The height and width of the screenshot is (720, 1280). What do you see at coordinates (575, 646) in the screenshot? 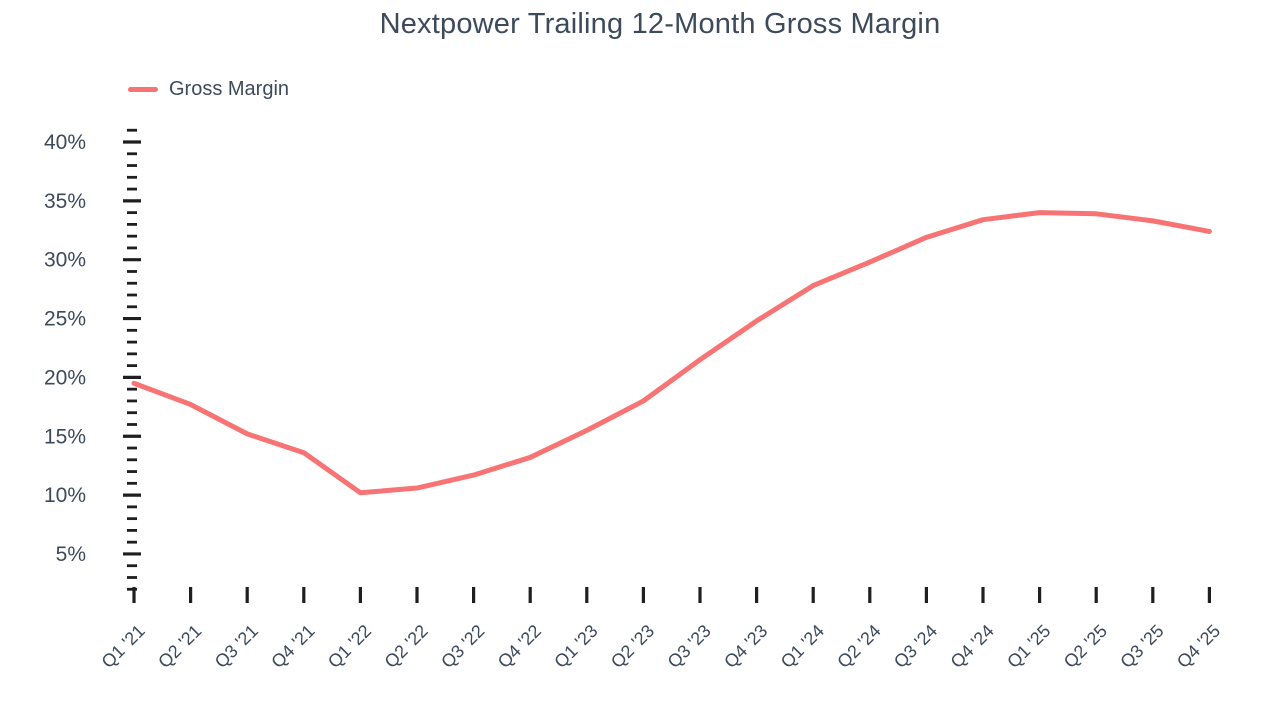
I see `x-tick-label: Q1 '23` at bounding box center [575, 646].